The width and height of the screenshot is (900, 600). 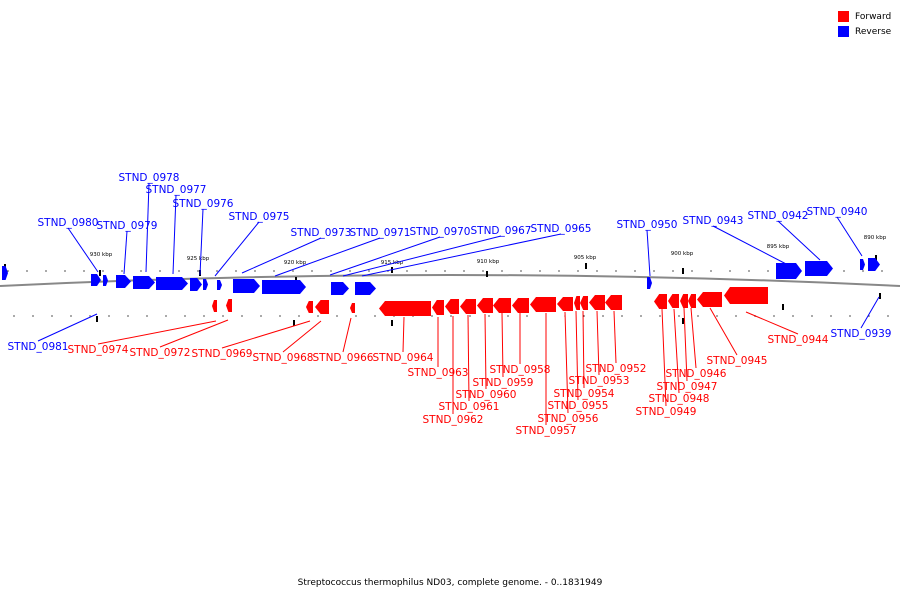 What do you see at coordinates (778, 216) in the screenshot?
I see `gene-label-stnd-0942: STND_0942` at bounding box center [778, 216].